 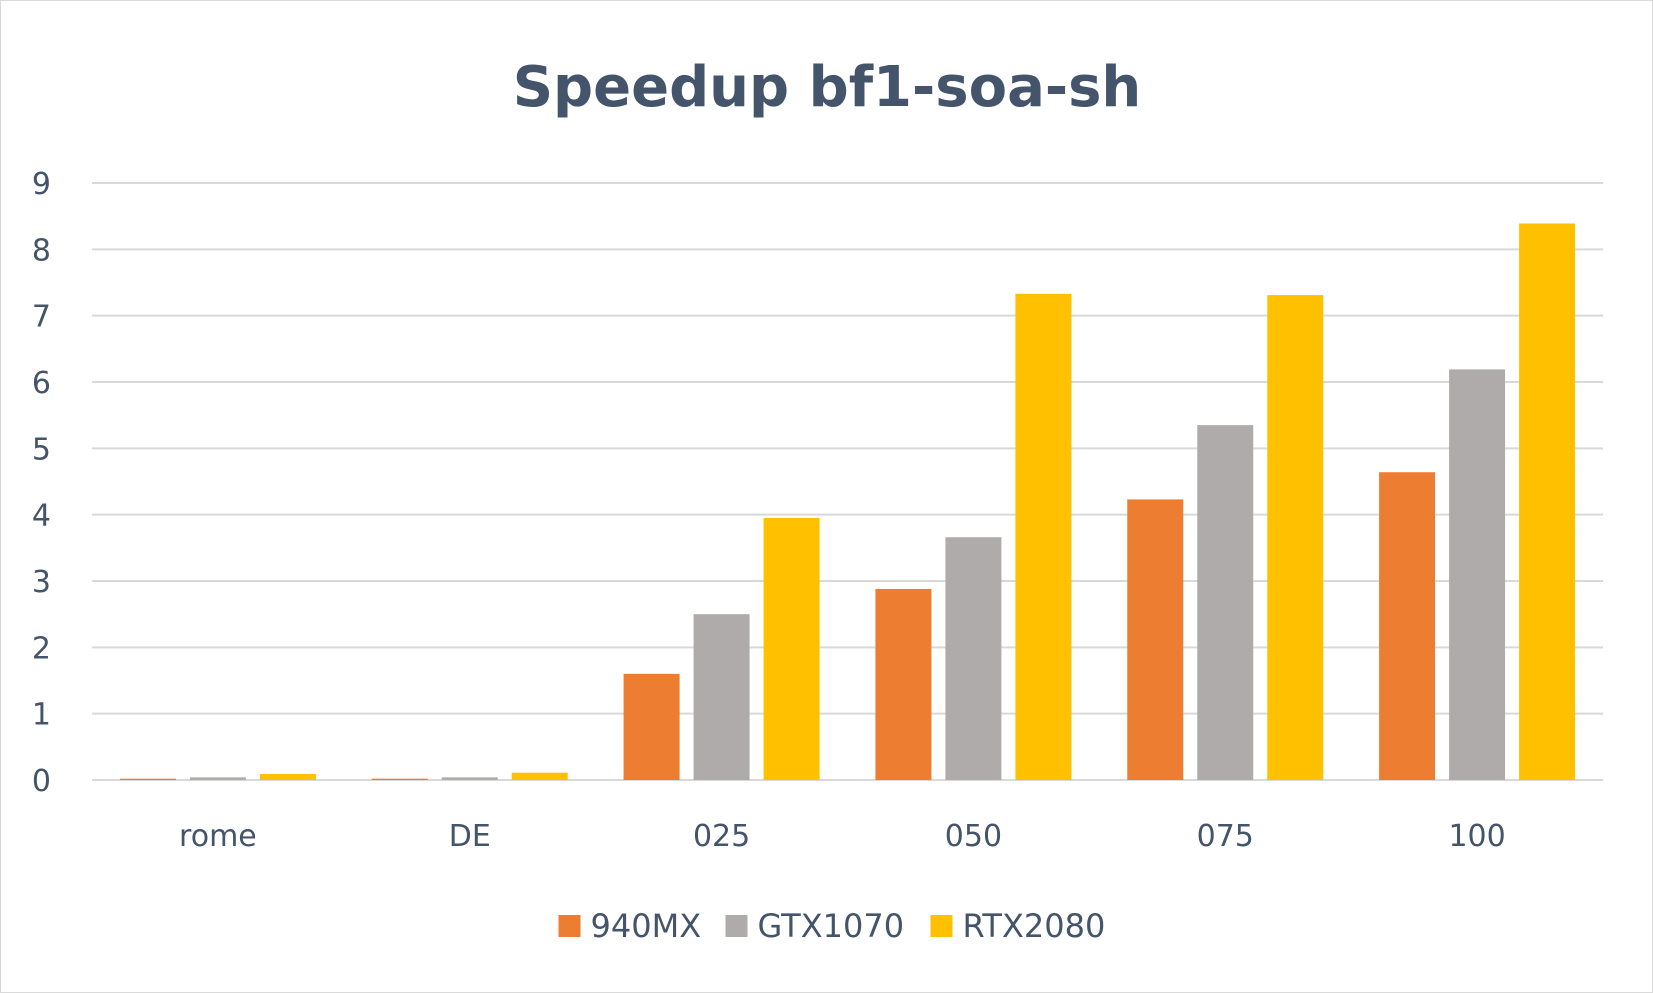 I want to click on x-tick-label: rome, so click(x=218, y=836).